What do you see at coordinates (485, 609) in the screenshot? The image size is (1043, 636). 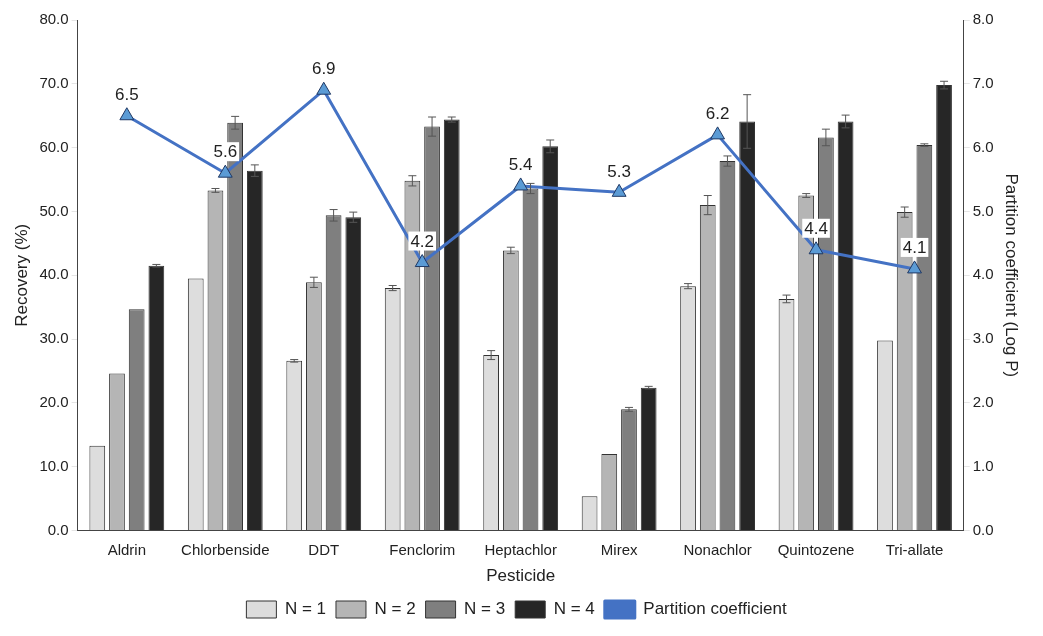 I see `legend-label: N = 3` at bounding box center [485, 609].